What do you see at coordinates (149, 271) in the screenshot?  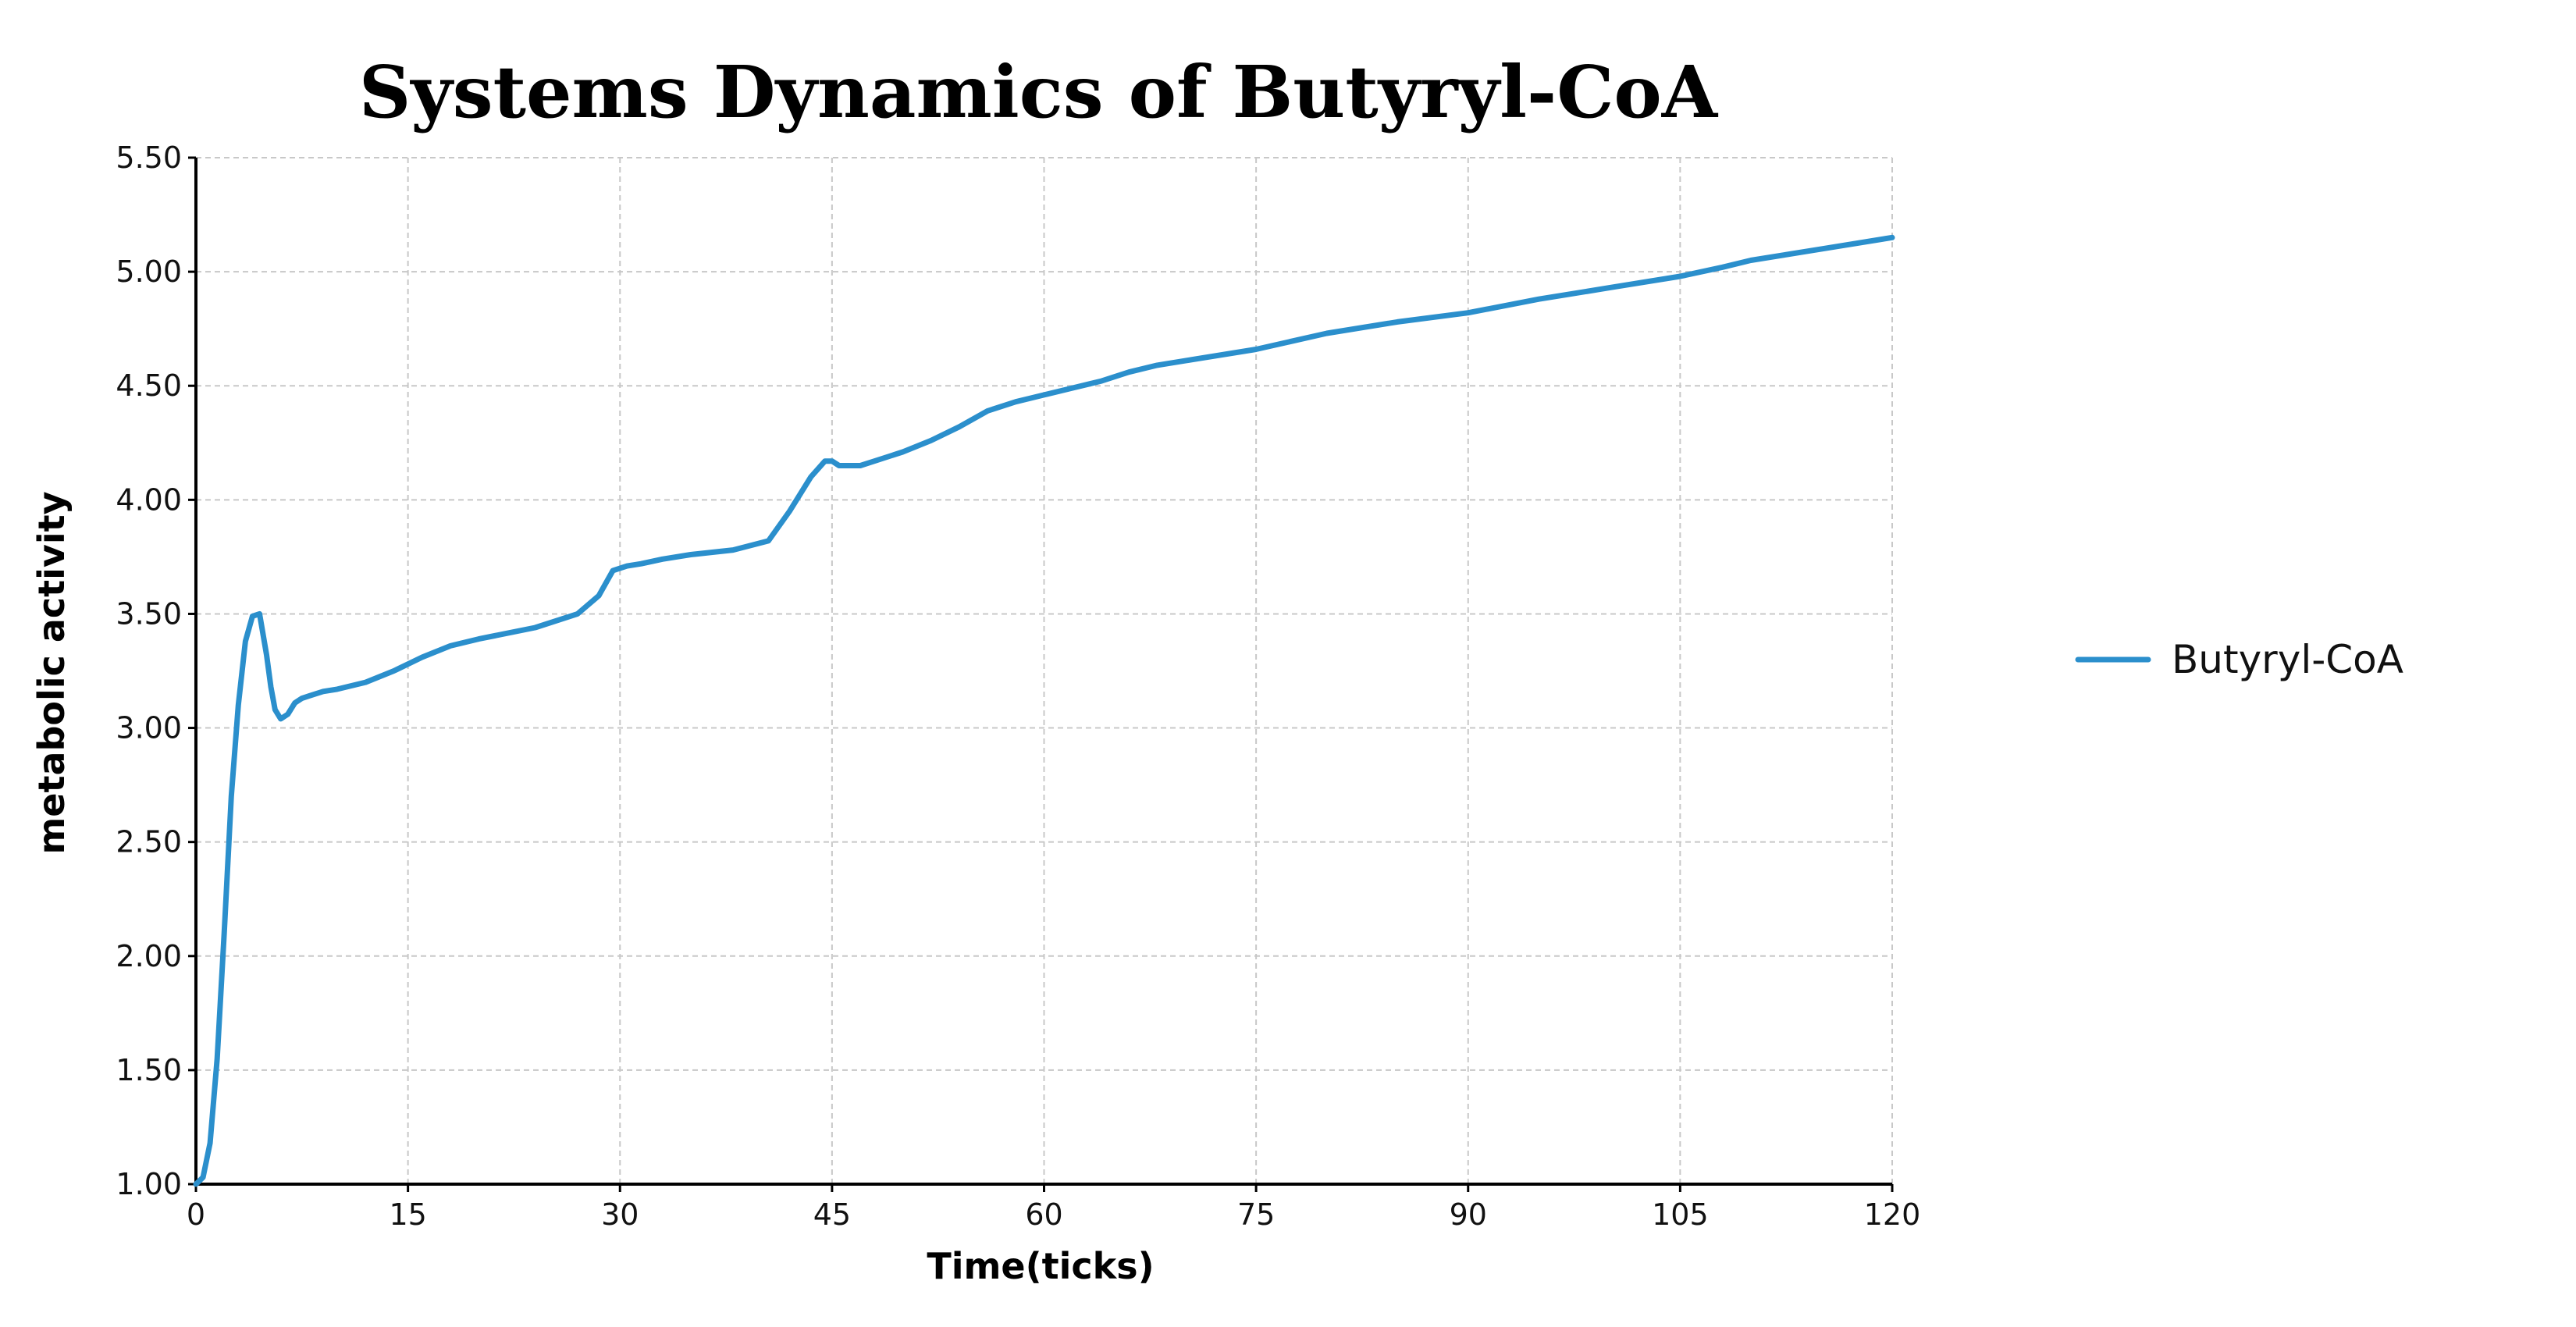 I see `y-tick-label: 5.00` at bounding box center [149, 271].